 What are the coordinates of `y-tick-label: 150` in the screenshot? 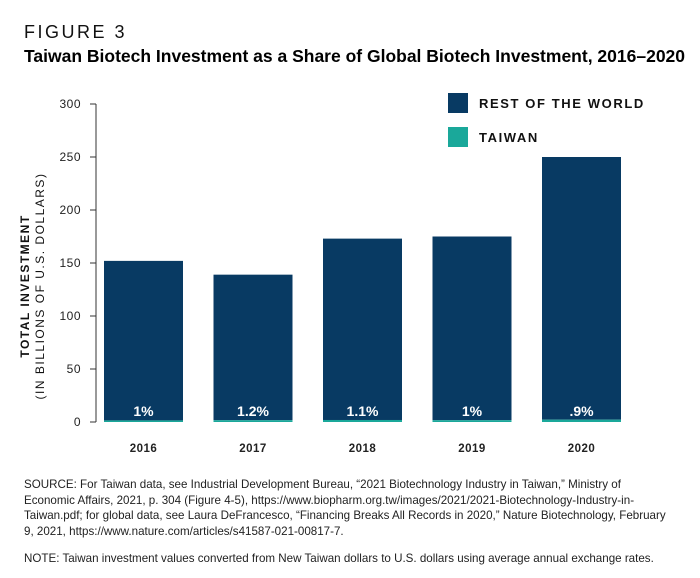 It's located at (70, 263).